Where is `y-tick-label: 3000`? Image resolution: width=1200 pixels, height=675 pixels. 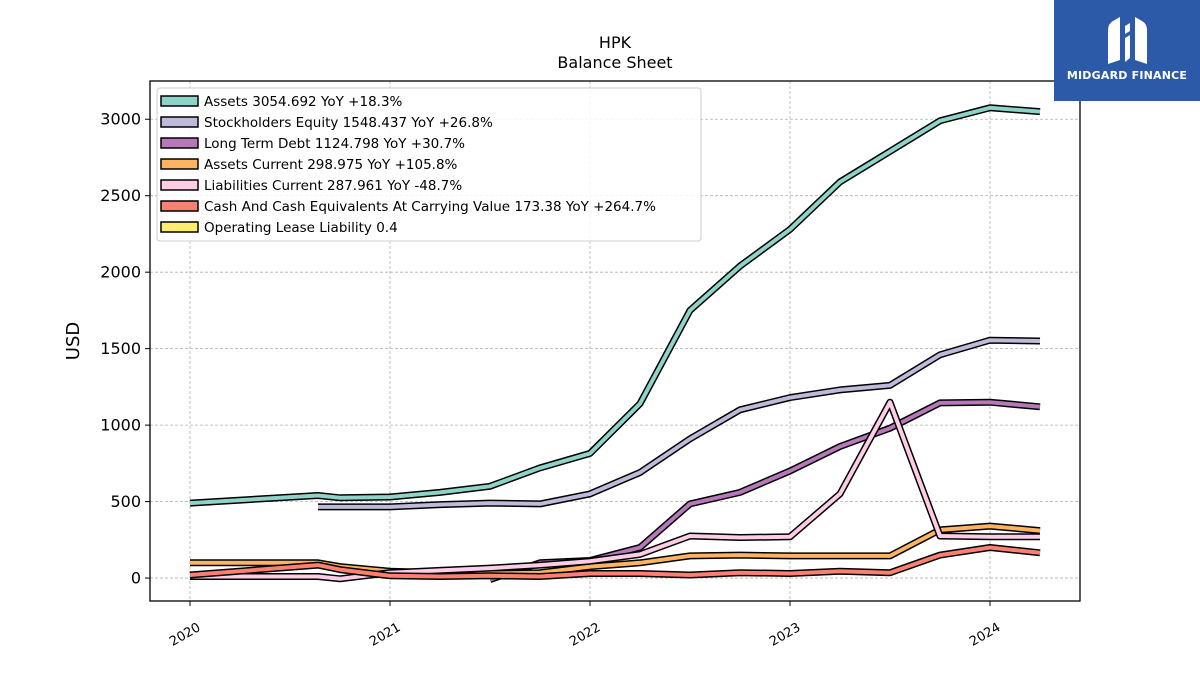 y-tick-label: 3000 is located at coordinates (120, 119).